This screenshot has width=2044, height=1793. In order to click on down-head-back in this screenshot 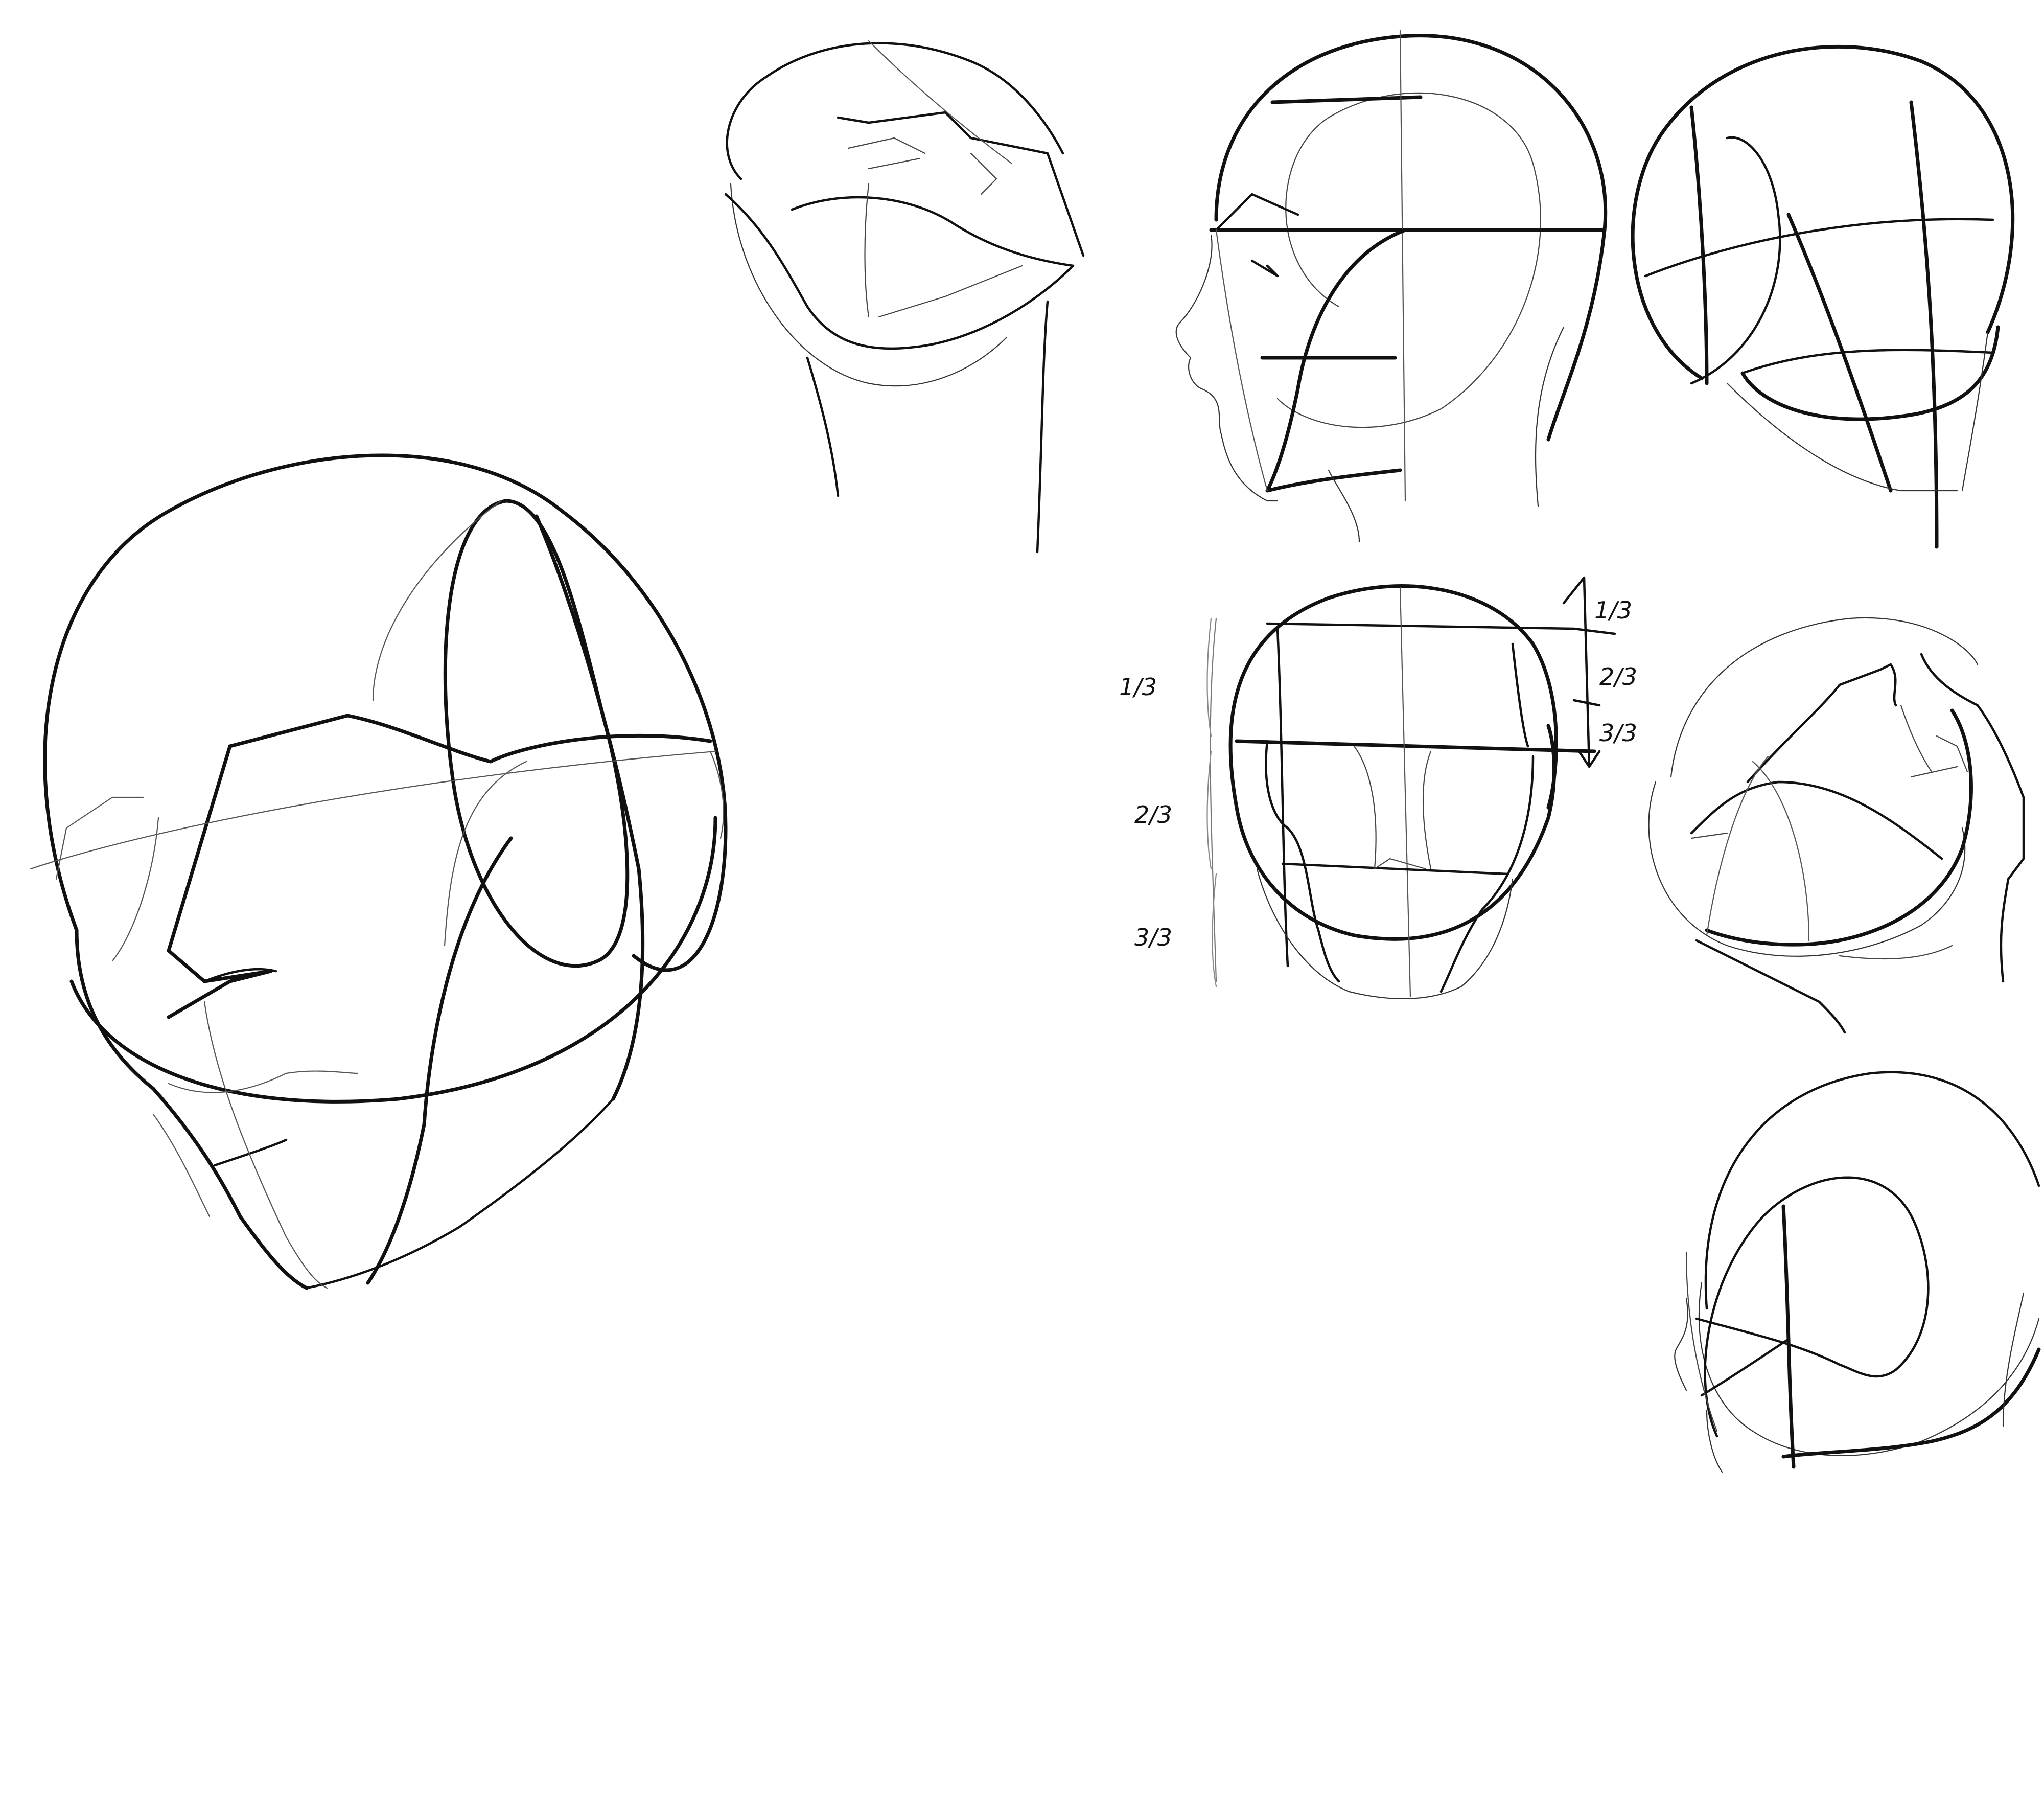, I will do `click(2013, 1359)`.